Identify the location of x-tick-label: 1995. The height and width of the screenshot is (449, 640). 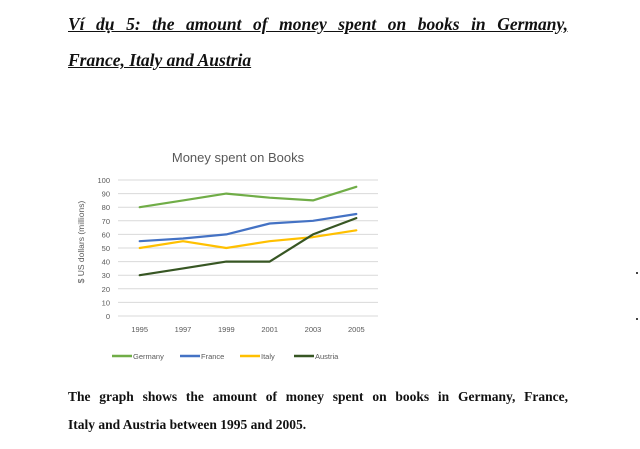
(139, 329).